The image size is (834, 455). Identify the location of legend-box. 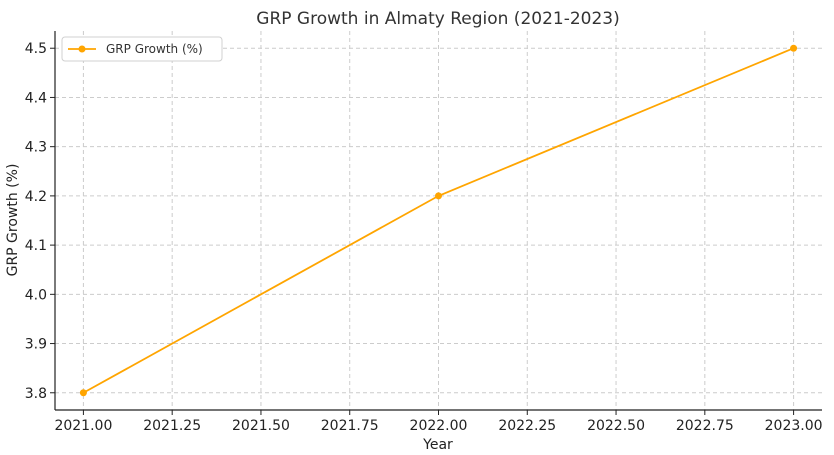
(142, 49).